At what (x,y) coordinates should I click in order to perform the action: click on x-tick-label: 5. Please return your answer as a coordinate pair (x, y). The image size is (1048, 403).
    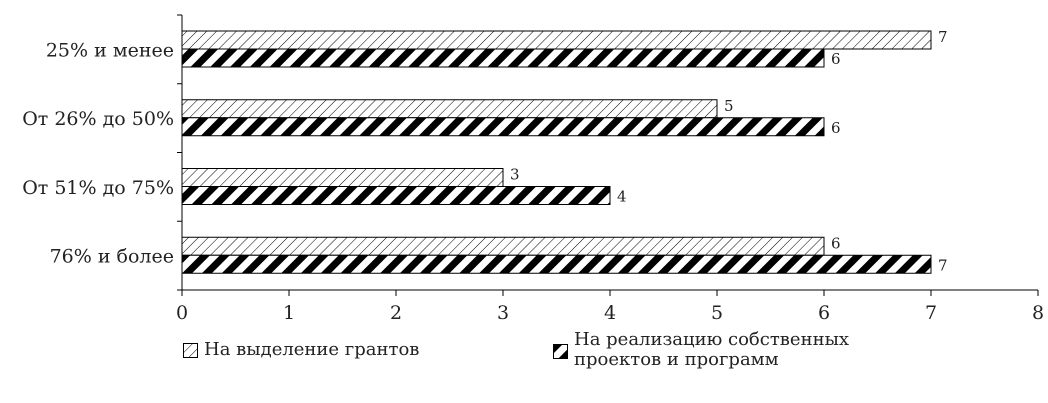
    Looking at the image, I should click on (717, 313).